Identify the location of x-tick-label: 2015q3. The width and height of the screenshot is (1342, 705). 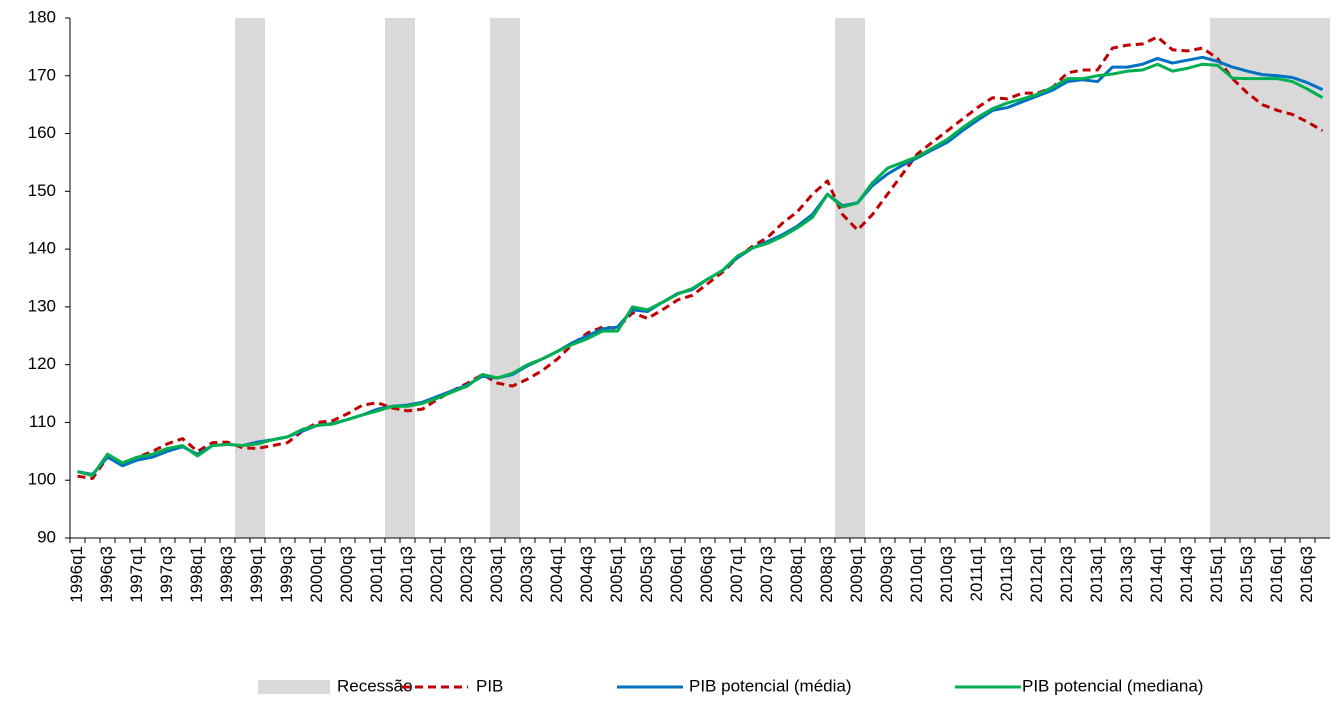
(1246, 574).